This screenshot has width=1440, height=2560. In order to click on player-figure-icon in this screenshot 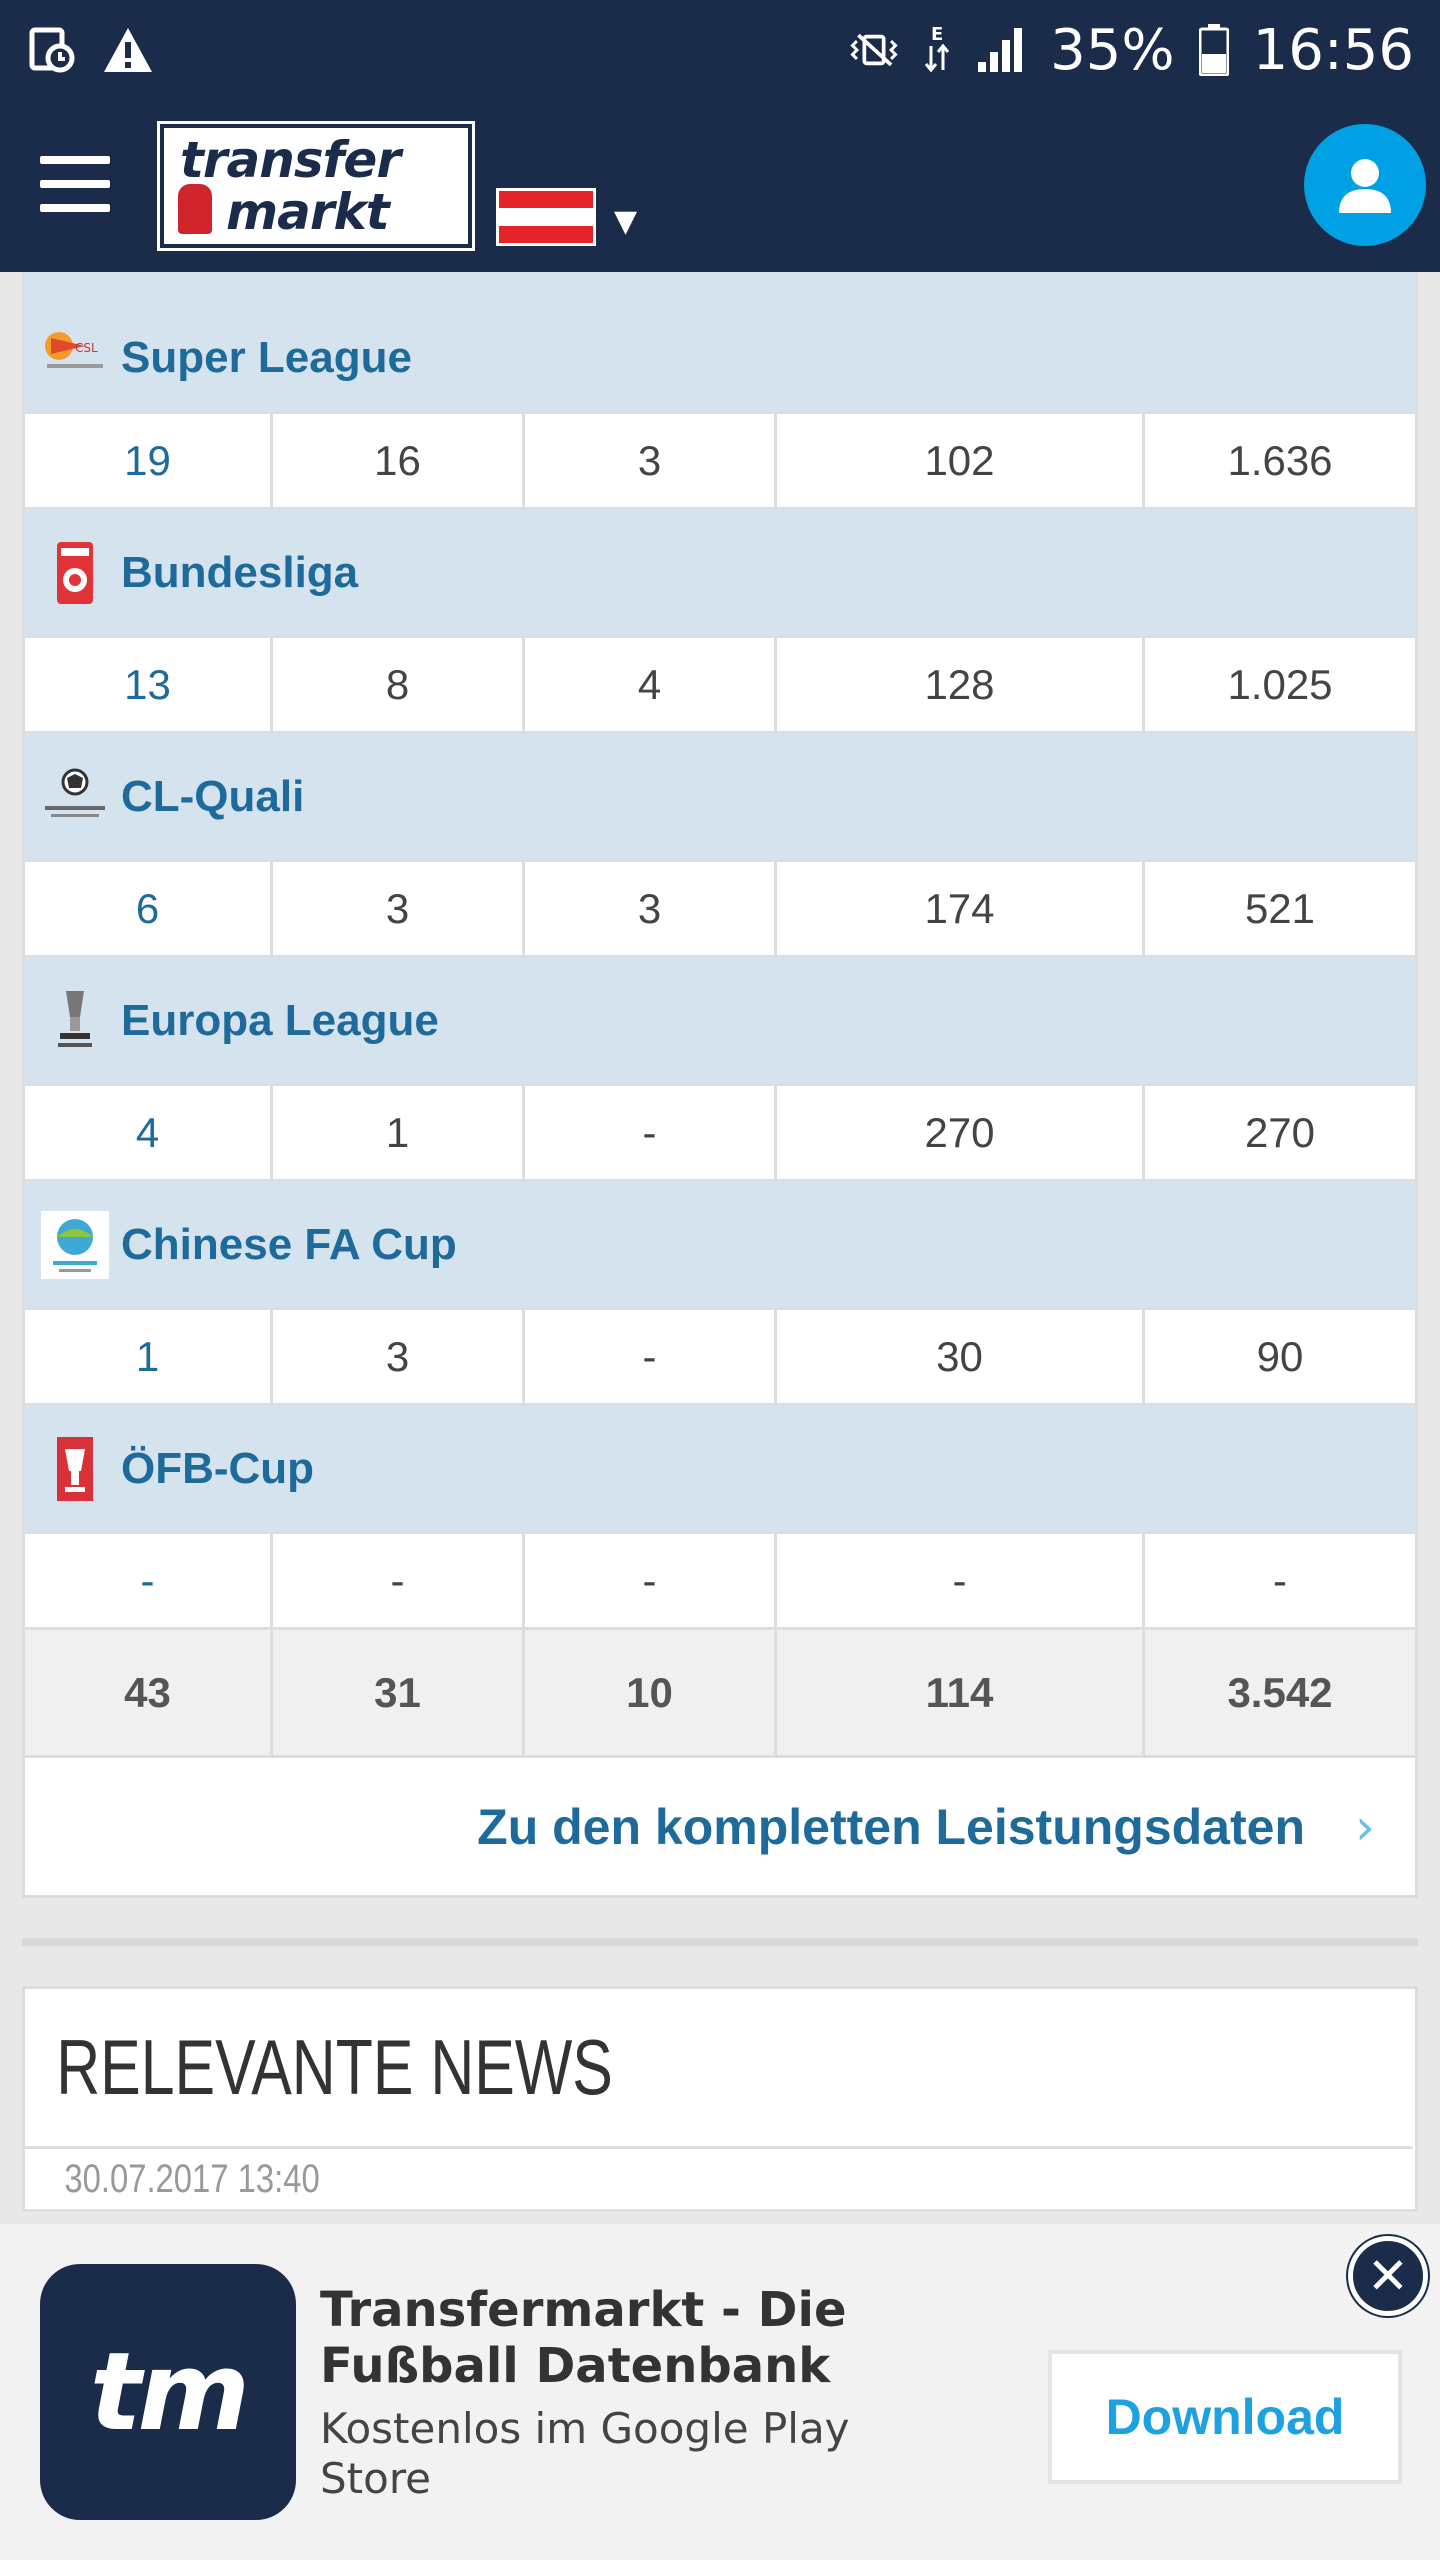, I will do `click(195, 209)`.